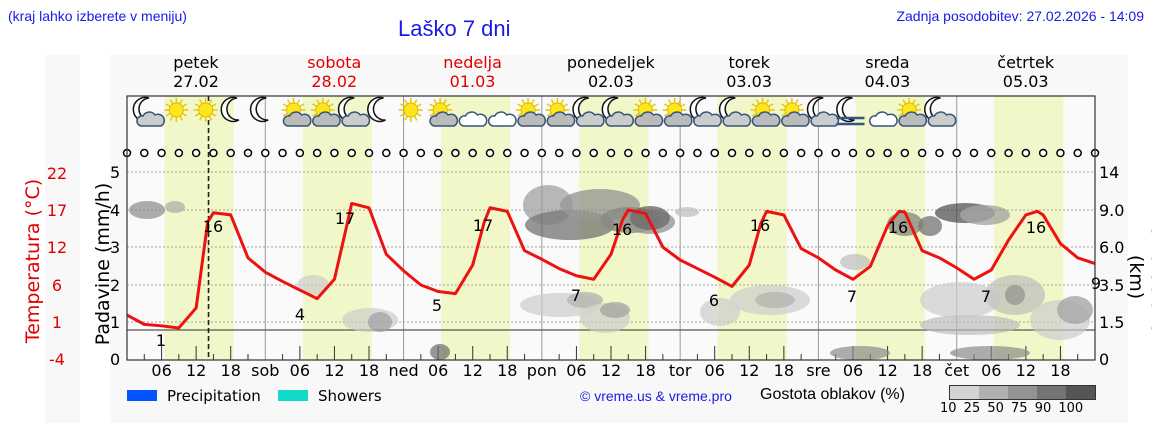  I want to click on copyright-link: © vreme.us & vreme.pro, so click(656, 396).